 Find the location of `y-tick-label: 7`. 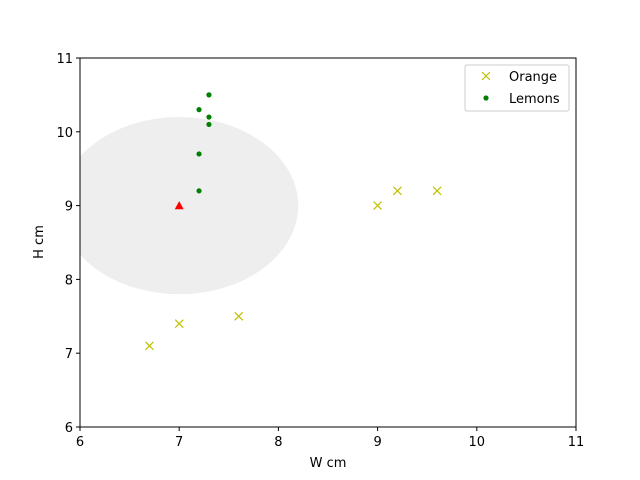

y-tick-label: 7 is located at coordinates (69, 354).